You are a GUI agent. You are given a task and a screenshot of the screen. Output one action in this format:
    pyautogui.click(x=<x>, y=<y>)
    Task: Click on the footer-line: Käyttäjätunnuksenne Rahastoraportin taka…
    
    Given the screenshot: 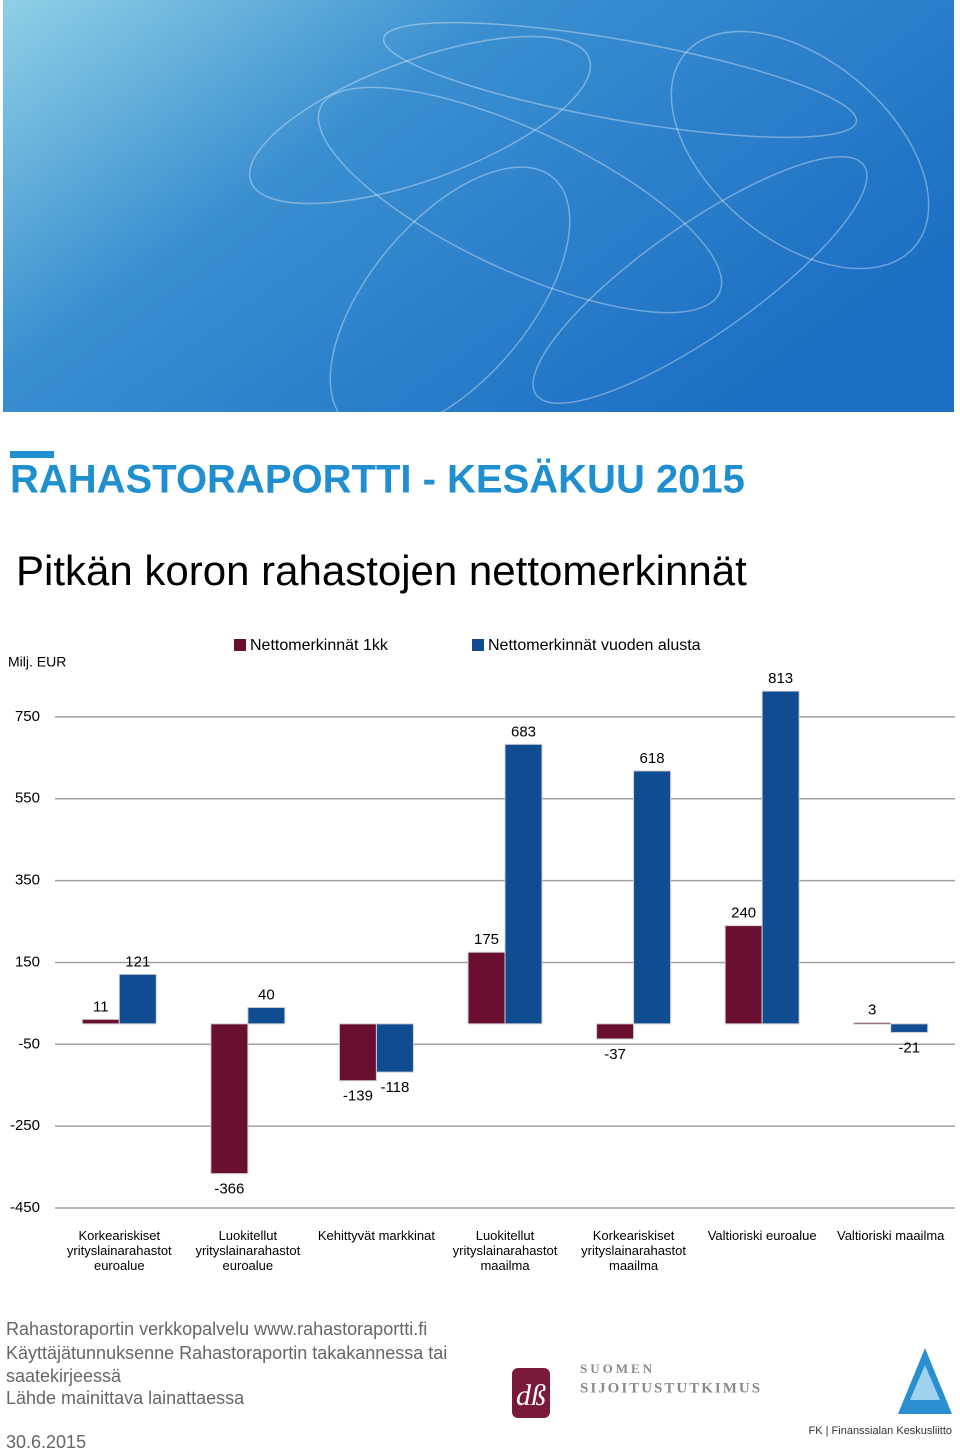 What is the action you would take?
    pyautogui.click(x=226, y=1353)
    